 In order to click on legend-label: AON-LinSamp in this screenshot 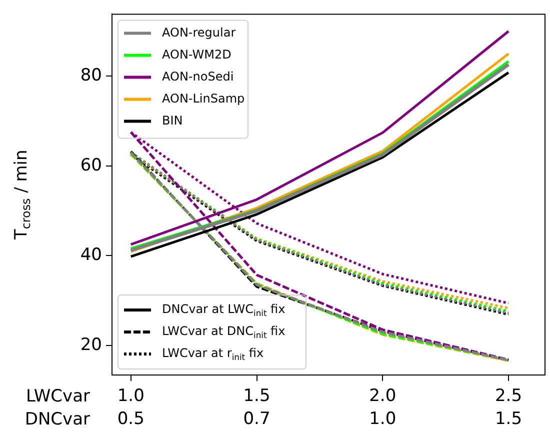, I will do `click(203, 98)`.